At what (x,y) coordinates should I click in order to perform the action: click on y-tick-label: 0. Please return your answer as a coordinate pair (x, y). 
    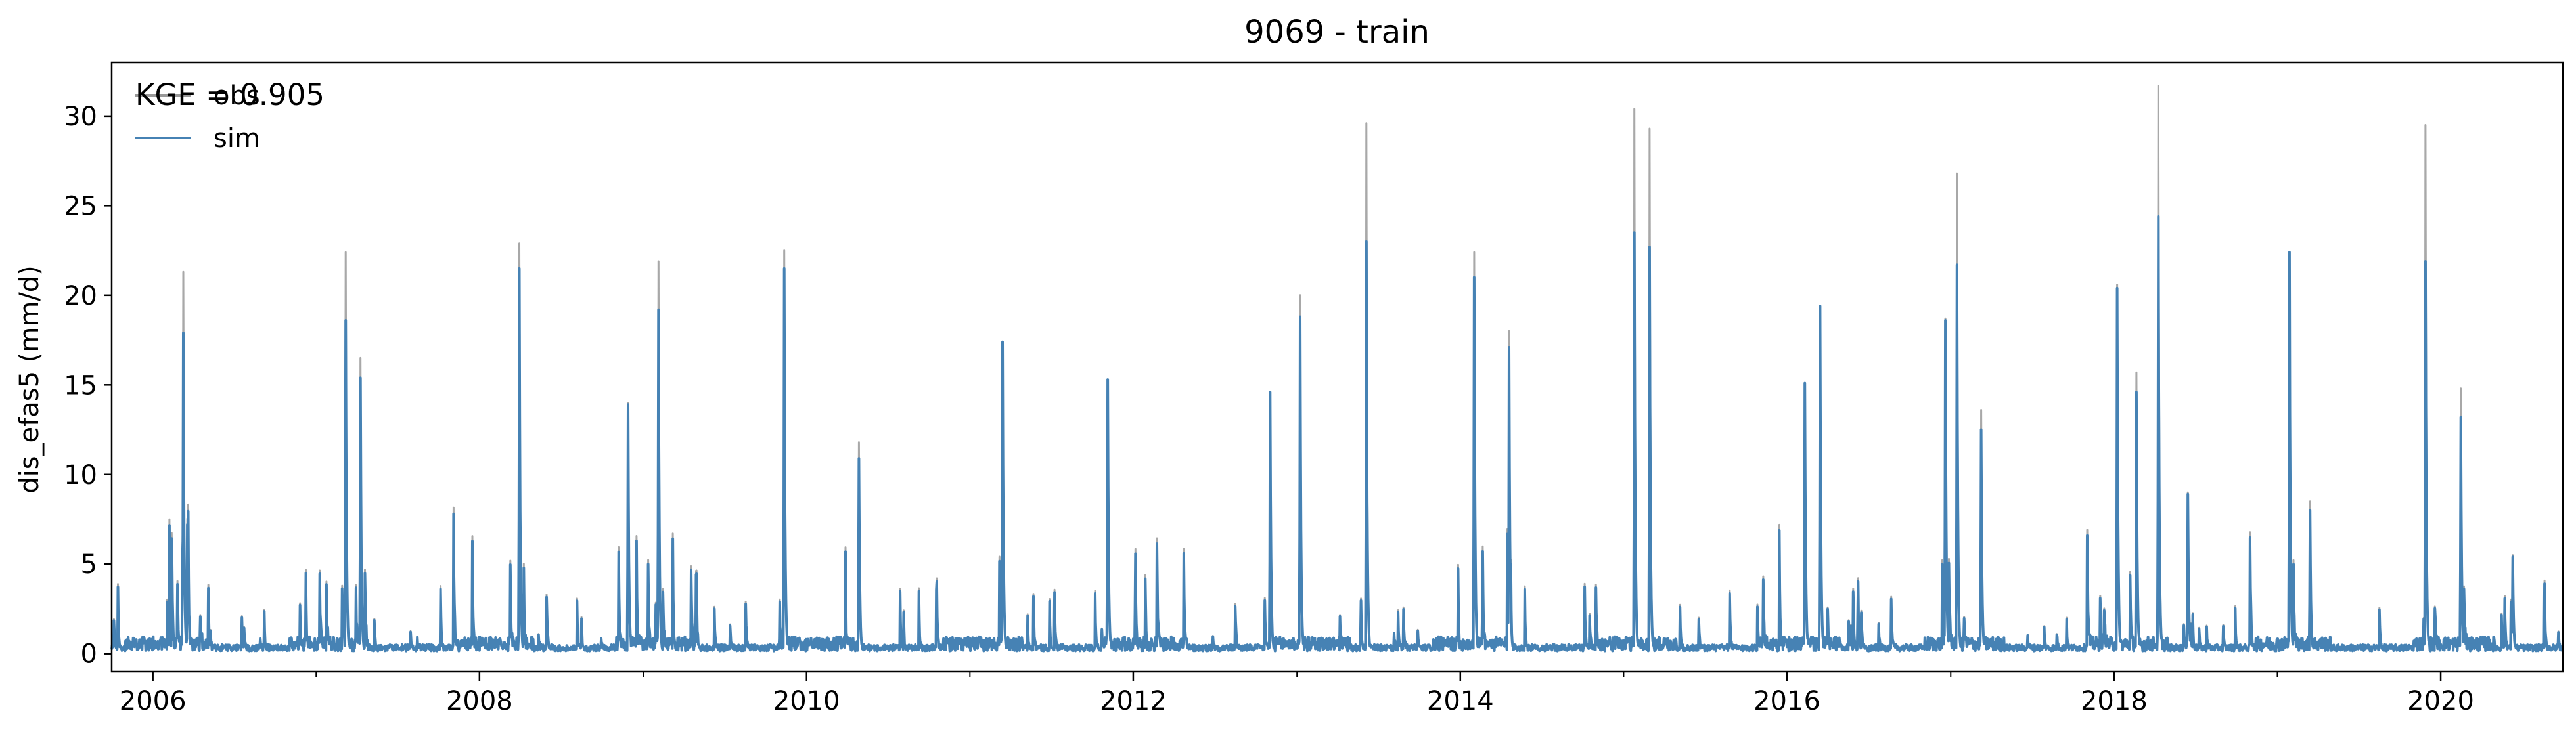
    Looking at the image, I should click on (89, 654).